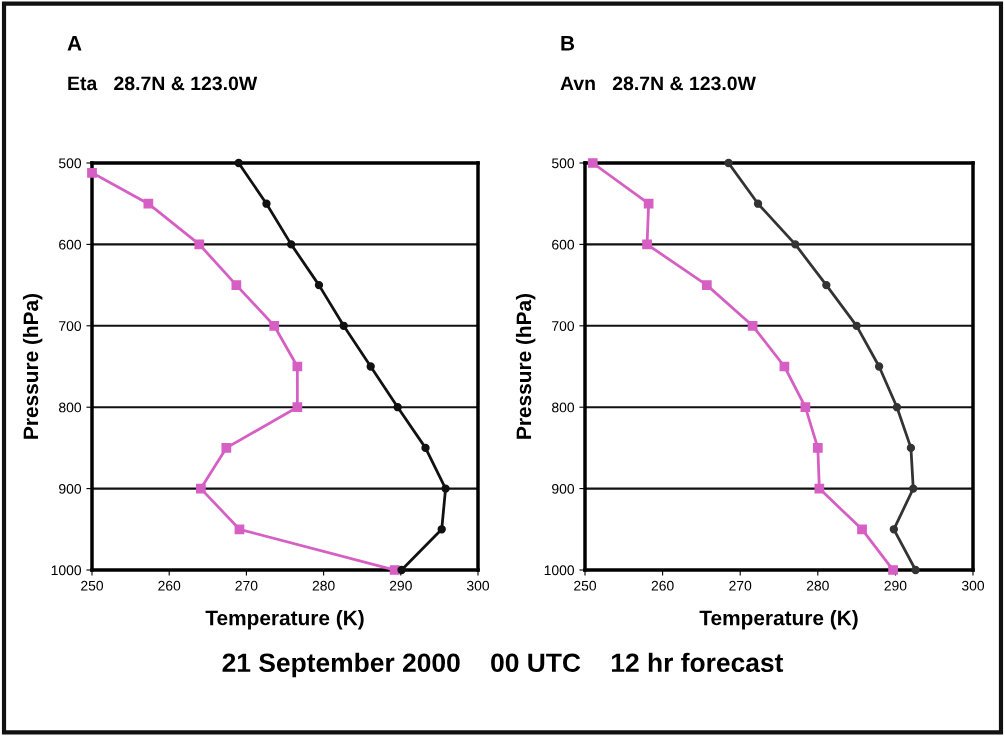 This screenshot has height=736, width=1005. I want to click on chart-title: B, so click(568, 43).